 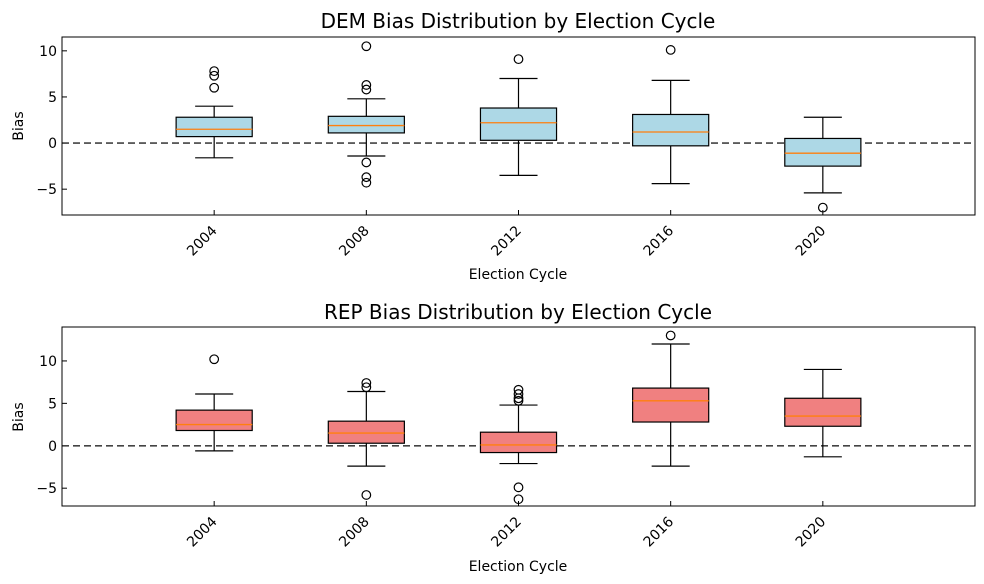 I want to click on dem-x-tick-label: 2016, so click(x=659, y=241).